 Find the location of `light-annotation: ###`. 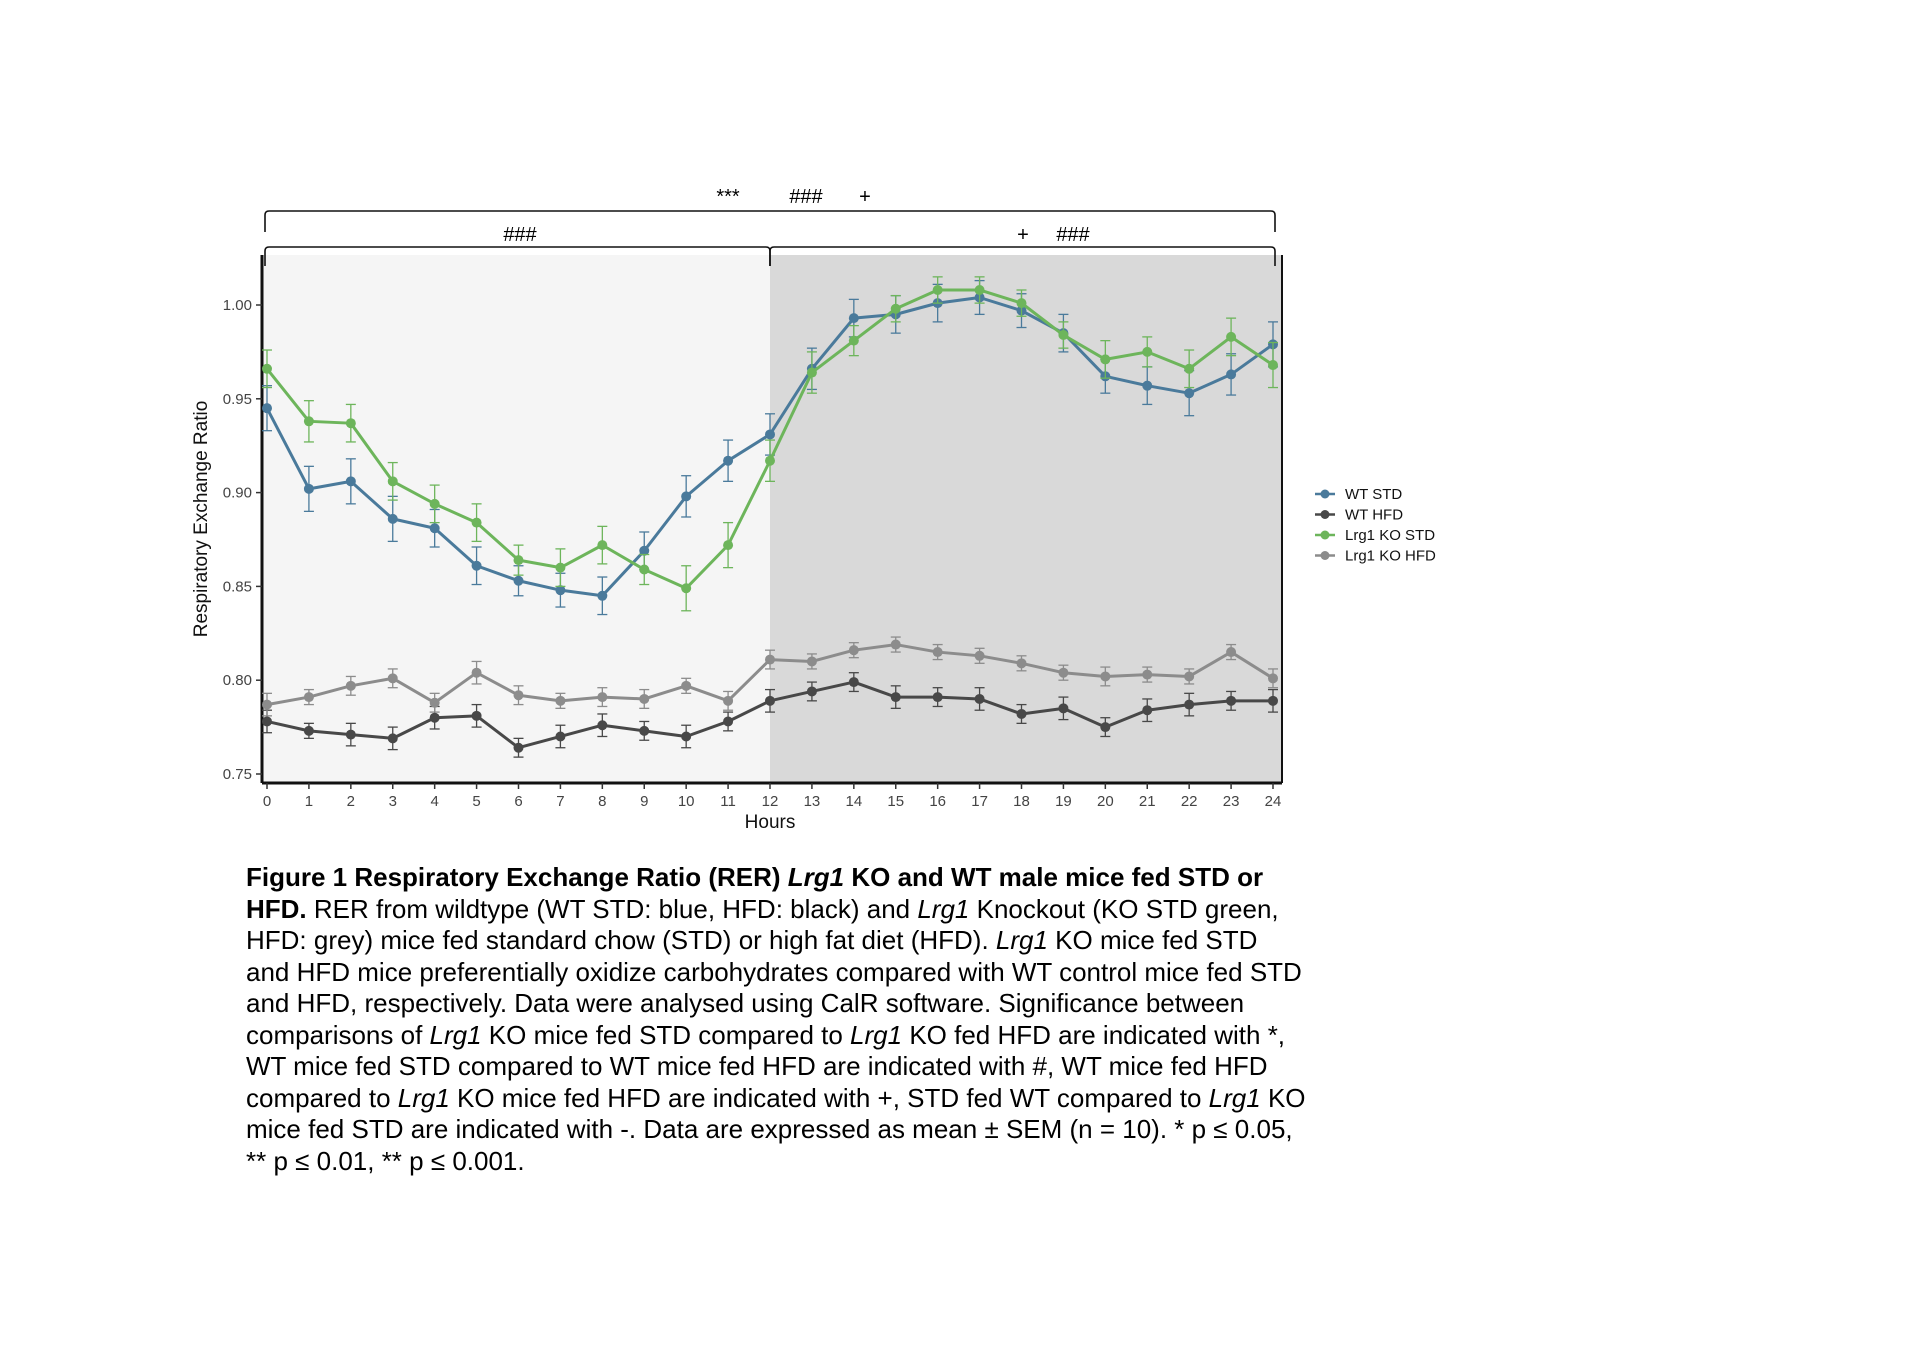

light-annotation: ### is located at coordinates (520, 235).